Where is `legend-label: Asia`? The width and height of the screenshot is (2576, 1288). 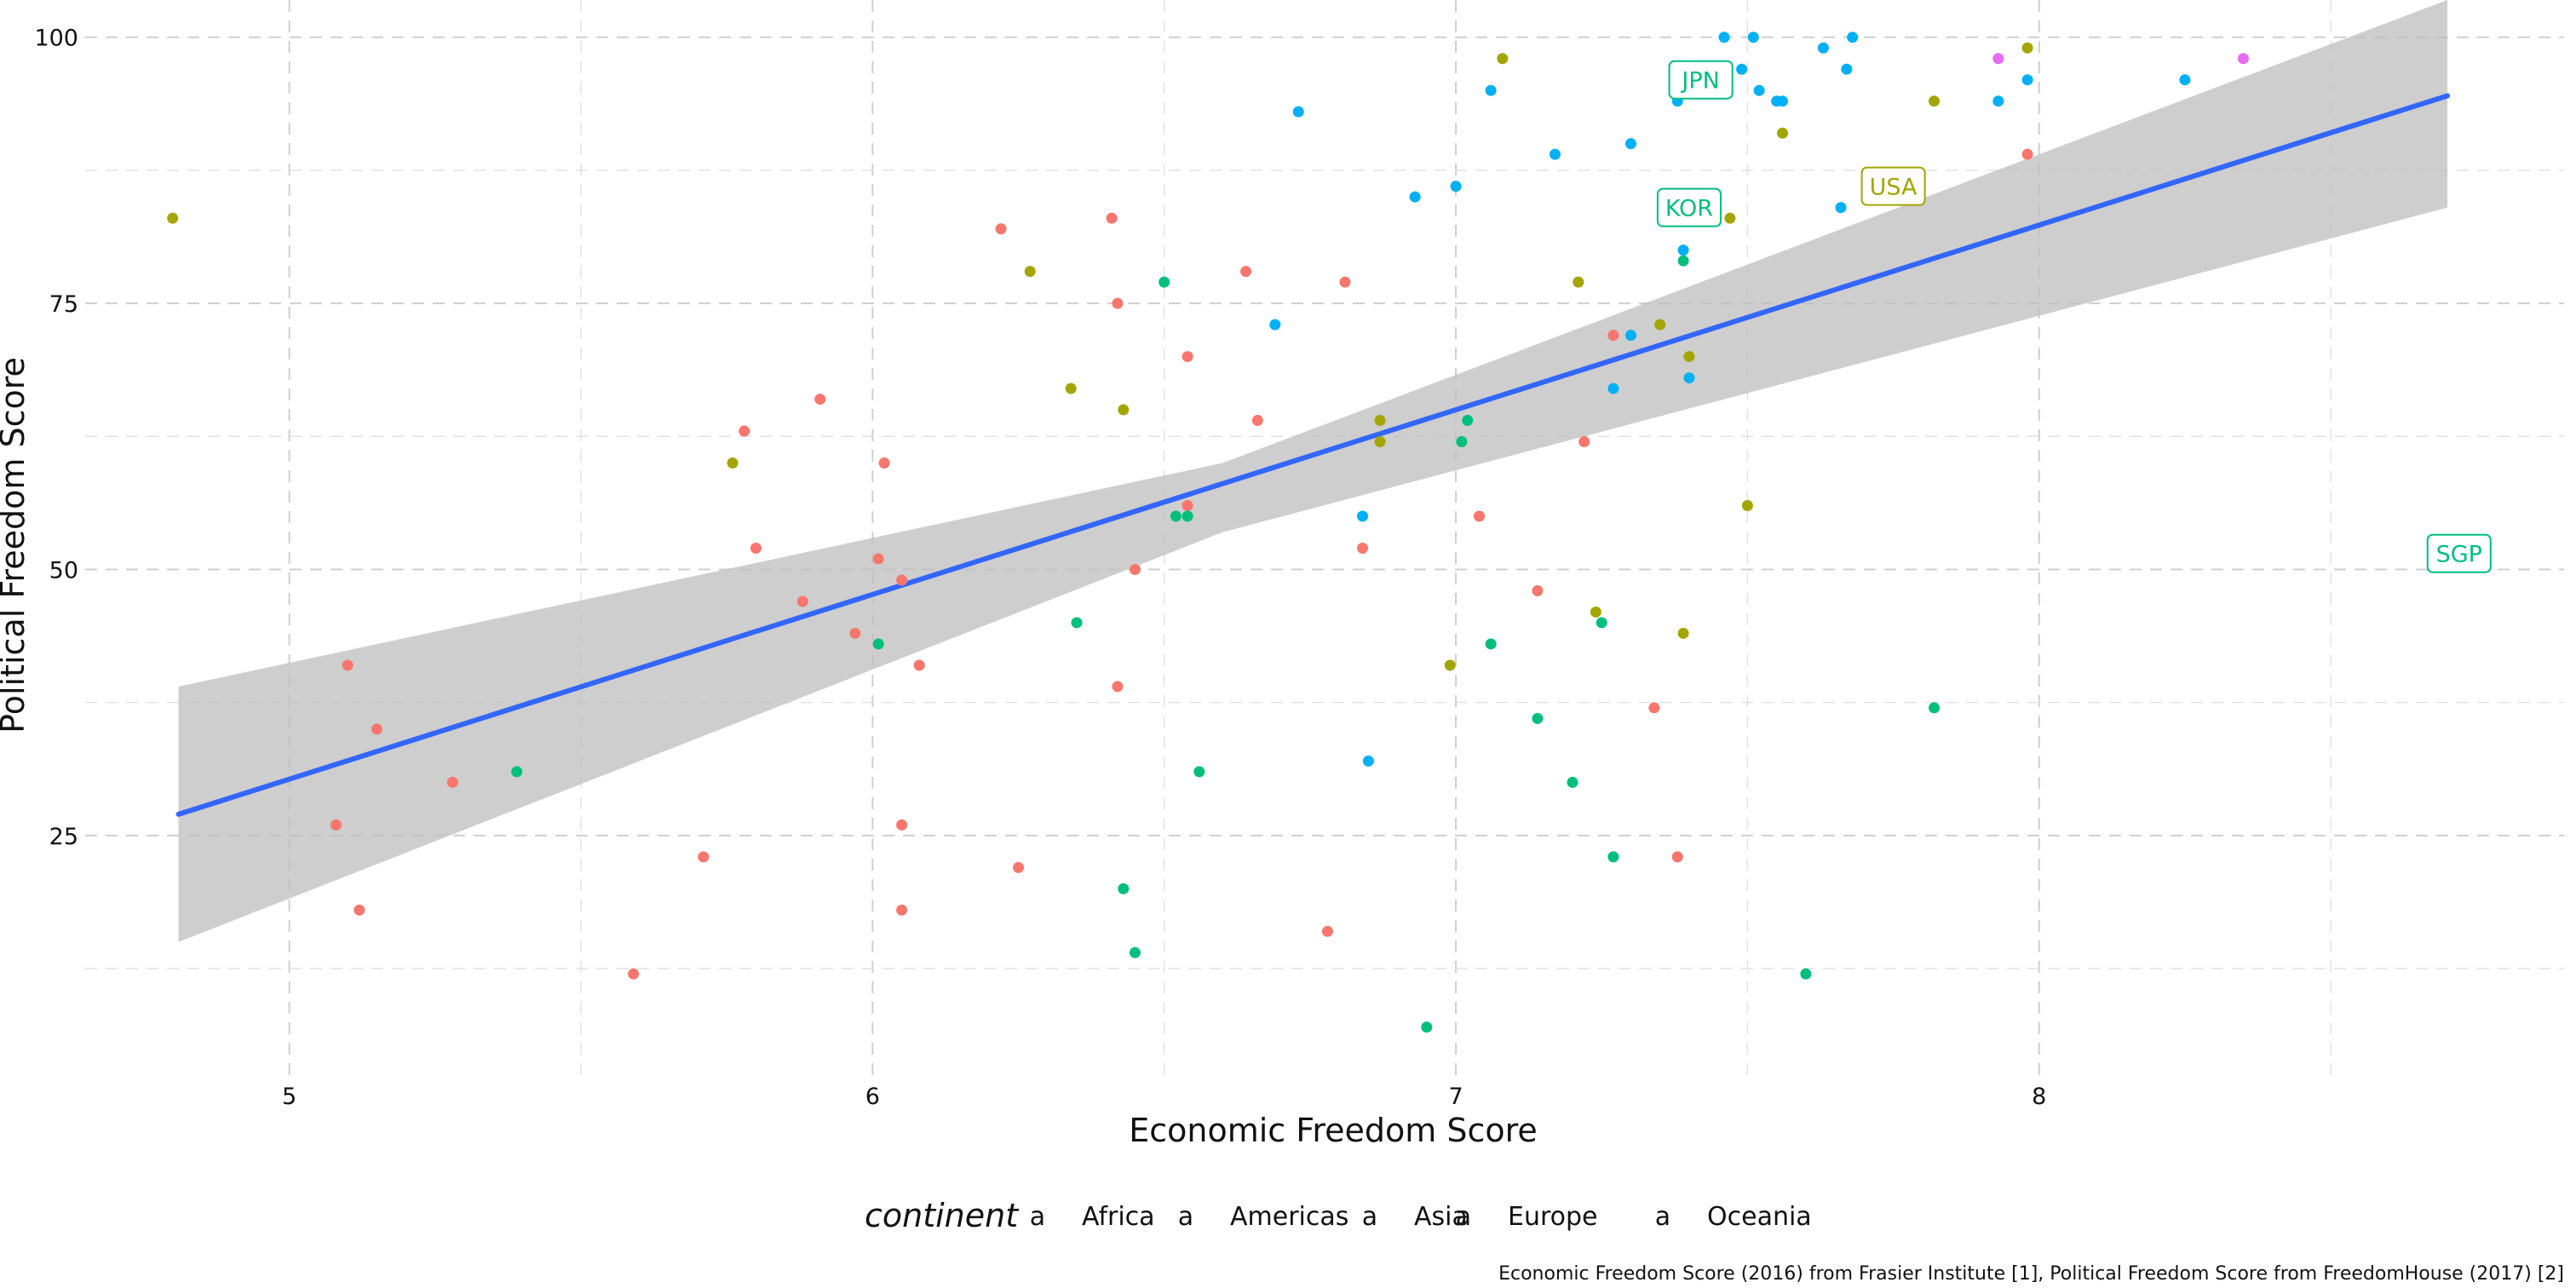 legend-label: Asia is located at coordinates (1441, 1217).